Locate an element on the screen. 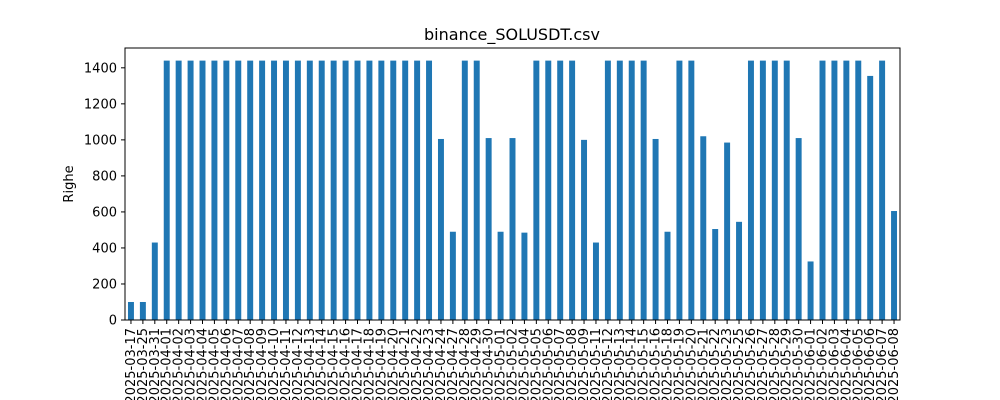 This screenshot has width=1000, height=400. x-tick-label: 2025-06-01 is located at coordinates (811, 364).